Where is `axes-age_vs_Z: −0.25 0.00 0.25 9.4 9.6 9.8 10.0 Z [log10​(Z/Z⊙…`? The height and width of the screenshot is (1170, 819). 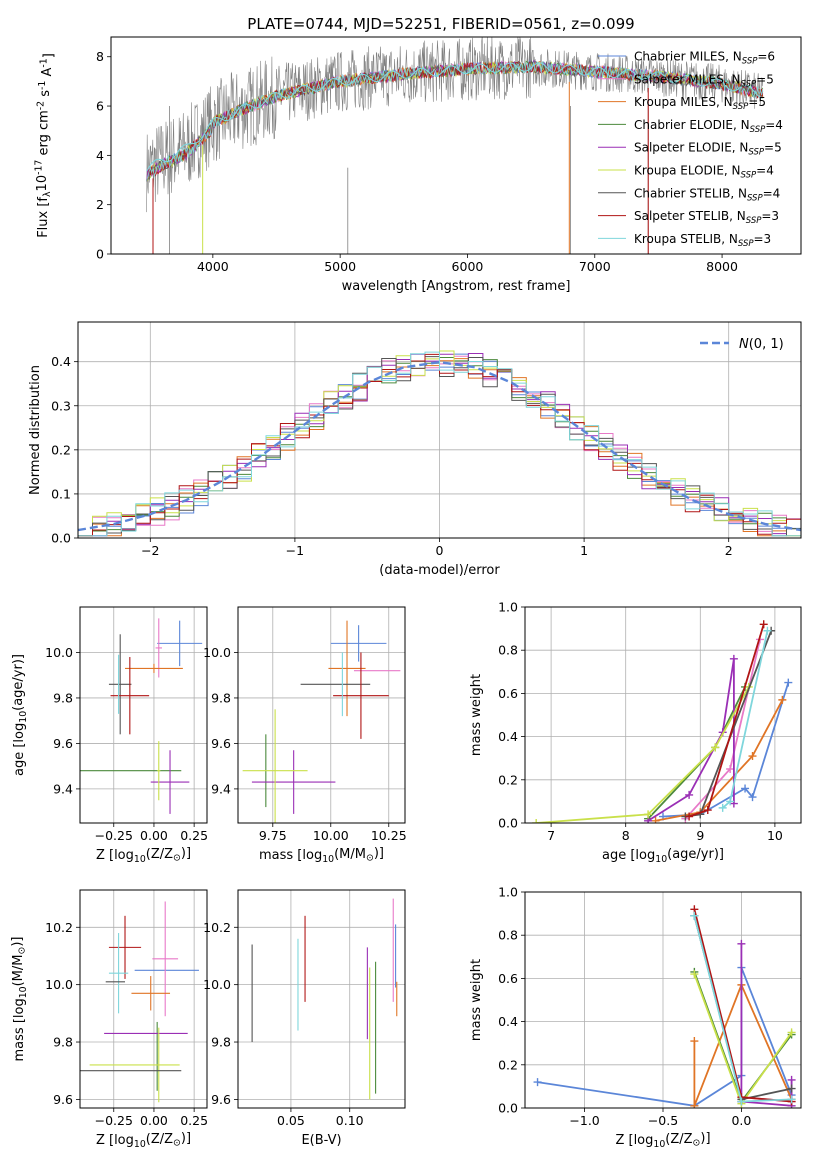
axes-age_vs_Z: −0.25 0.00 0.25 9.4 9.6 9.8 10.0 Z [log10​(Z/Z⊙… is located at coordinates (109, 735).